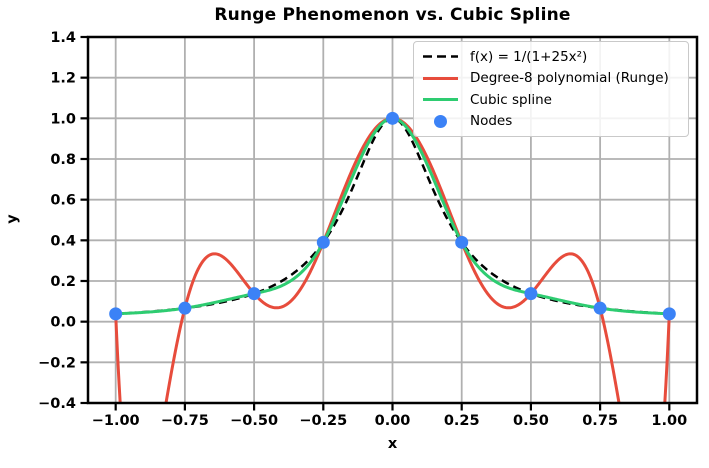 Image resolution: width=709 pixels, height=468 pixels. I want to click on y-tick-label: 1.2, so click(63, 79).